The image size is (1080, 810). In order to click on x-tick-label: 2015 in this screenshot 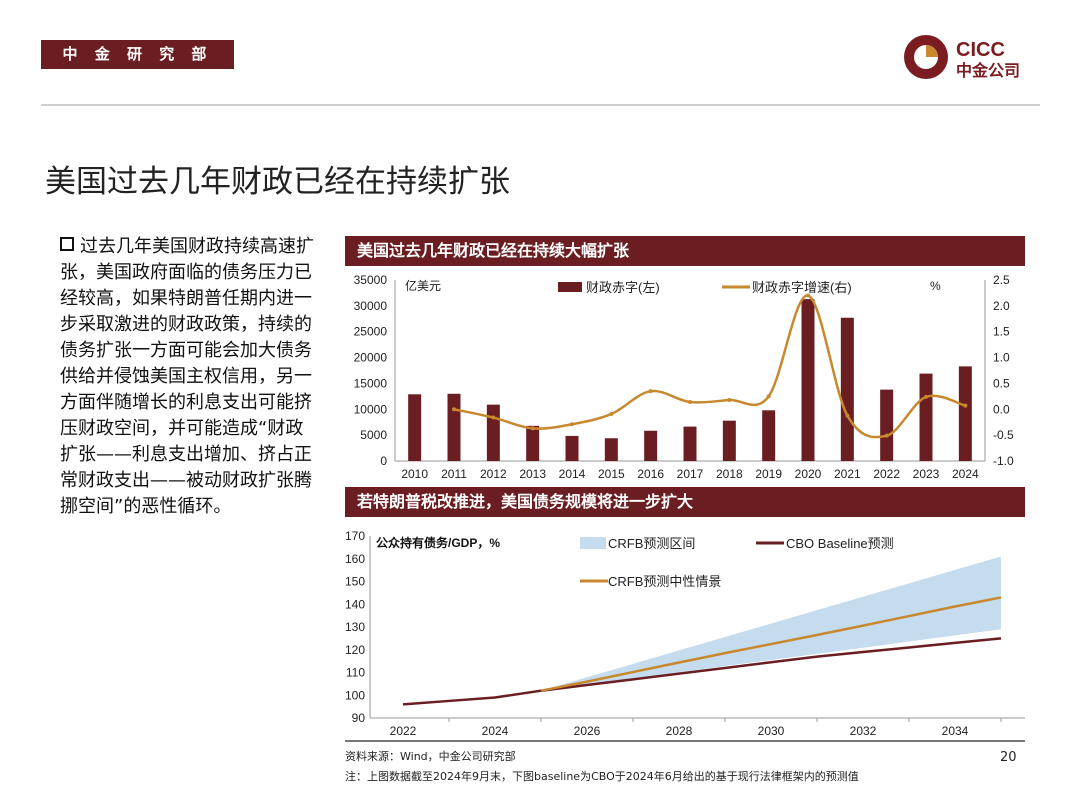, I will do `click(611, 474)`.